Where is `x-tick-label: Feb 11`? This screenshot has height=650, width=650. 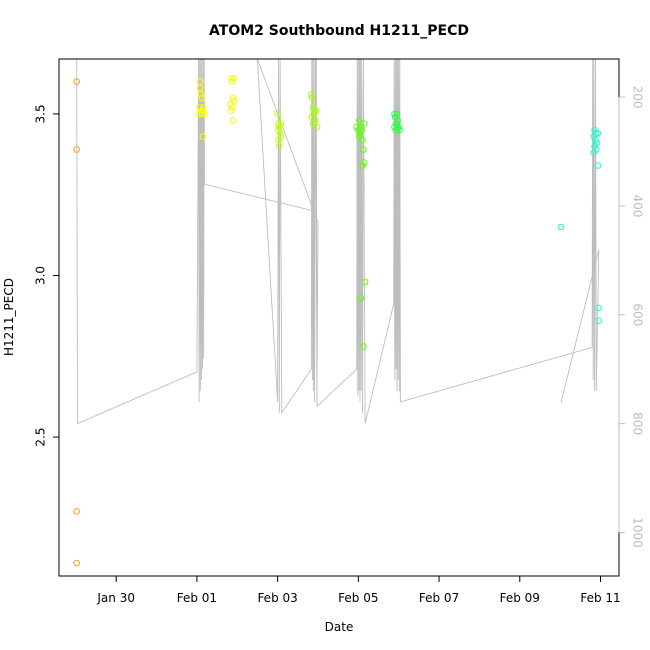
x-tick-label: Feb 11 is located at coordinates (600, 598).